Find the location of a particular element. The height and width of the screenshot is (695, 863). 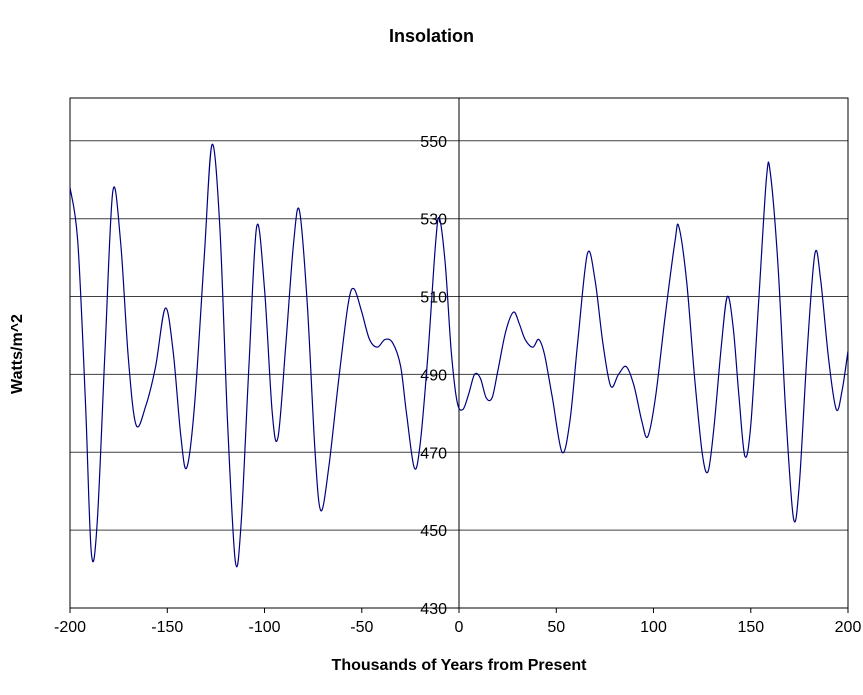

y-tick-label: 430 is located at coordinates (433, 609).